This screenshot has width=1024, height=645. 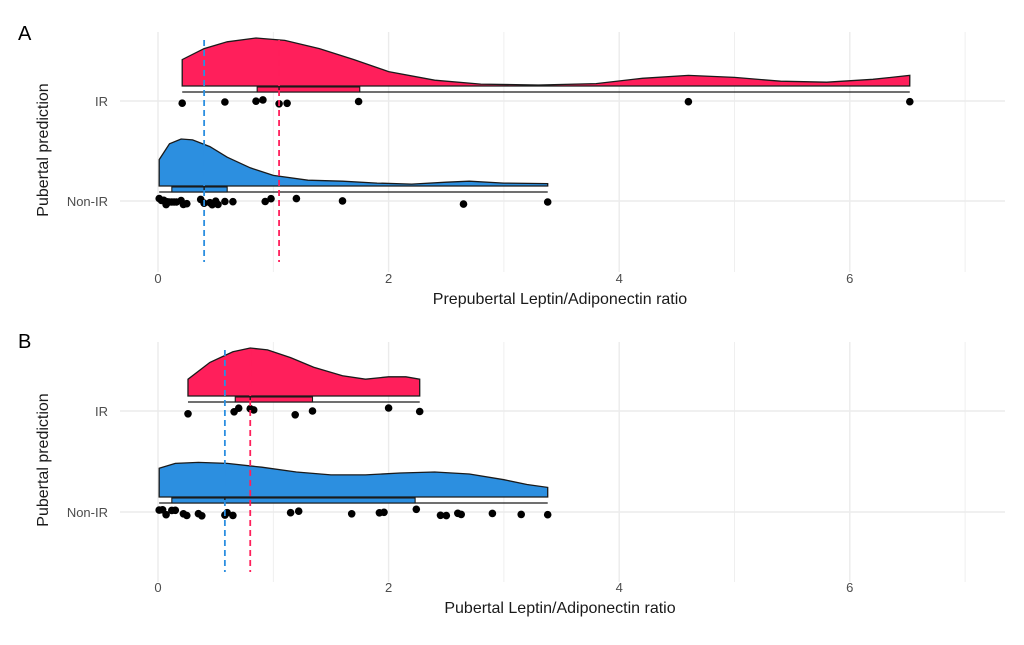 I want to click on panel-b-median-lines, so click(x=237, y=461).